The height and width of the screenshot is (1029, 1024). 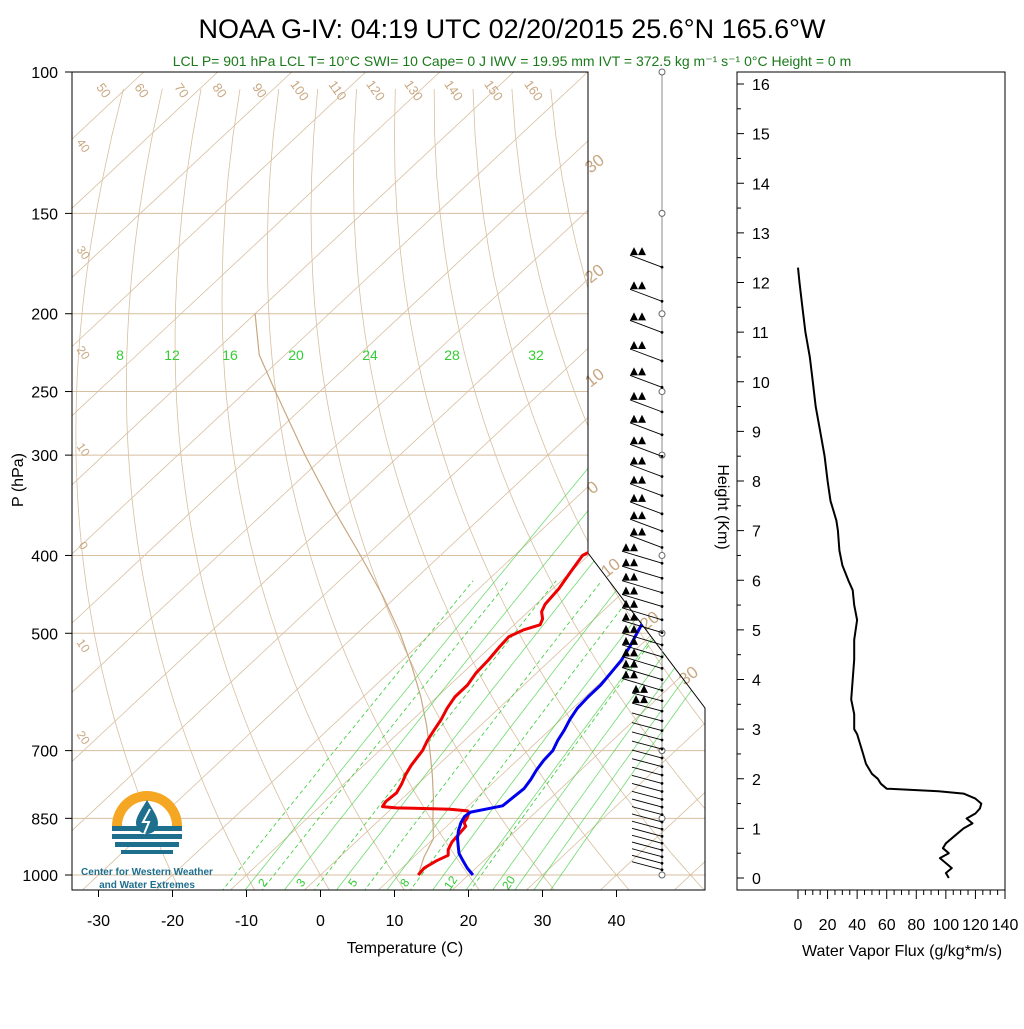 What do you see at coordinates (83, 145) in the screenshot?
I see `isotherm-left-label: 40` at bounding box center [83, 145].